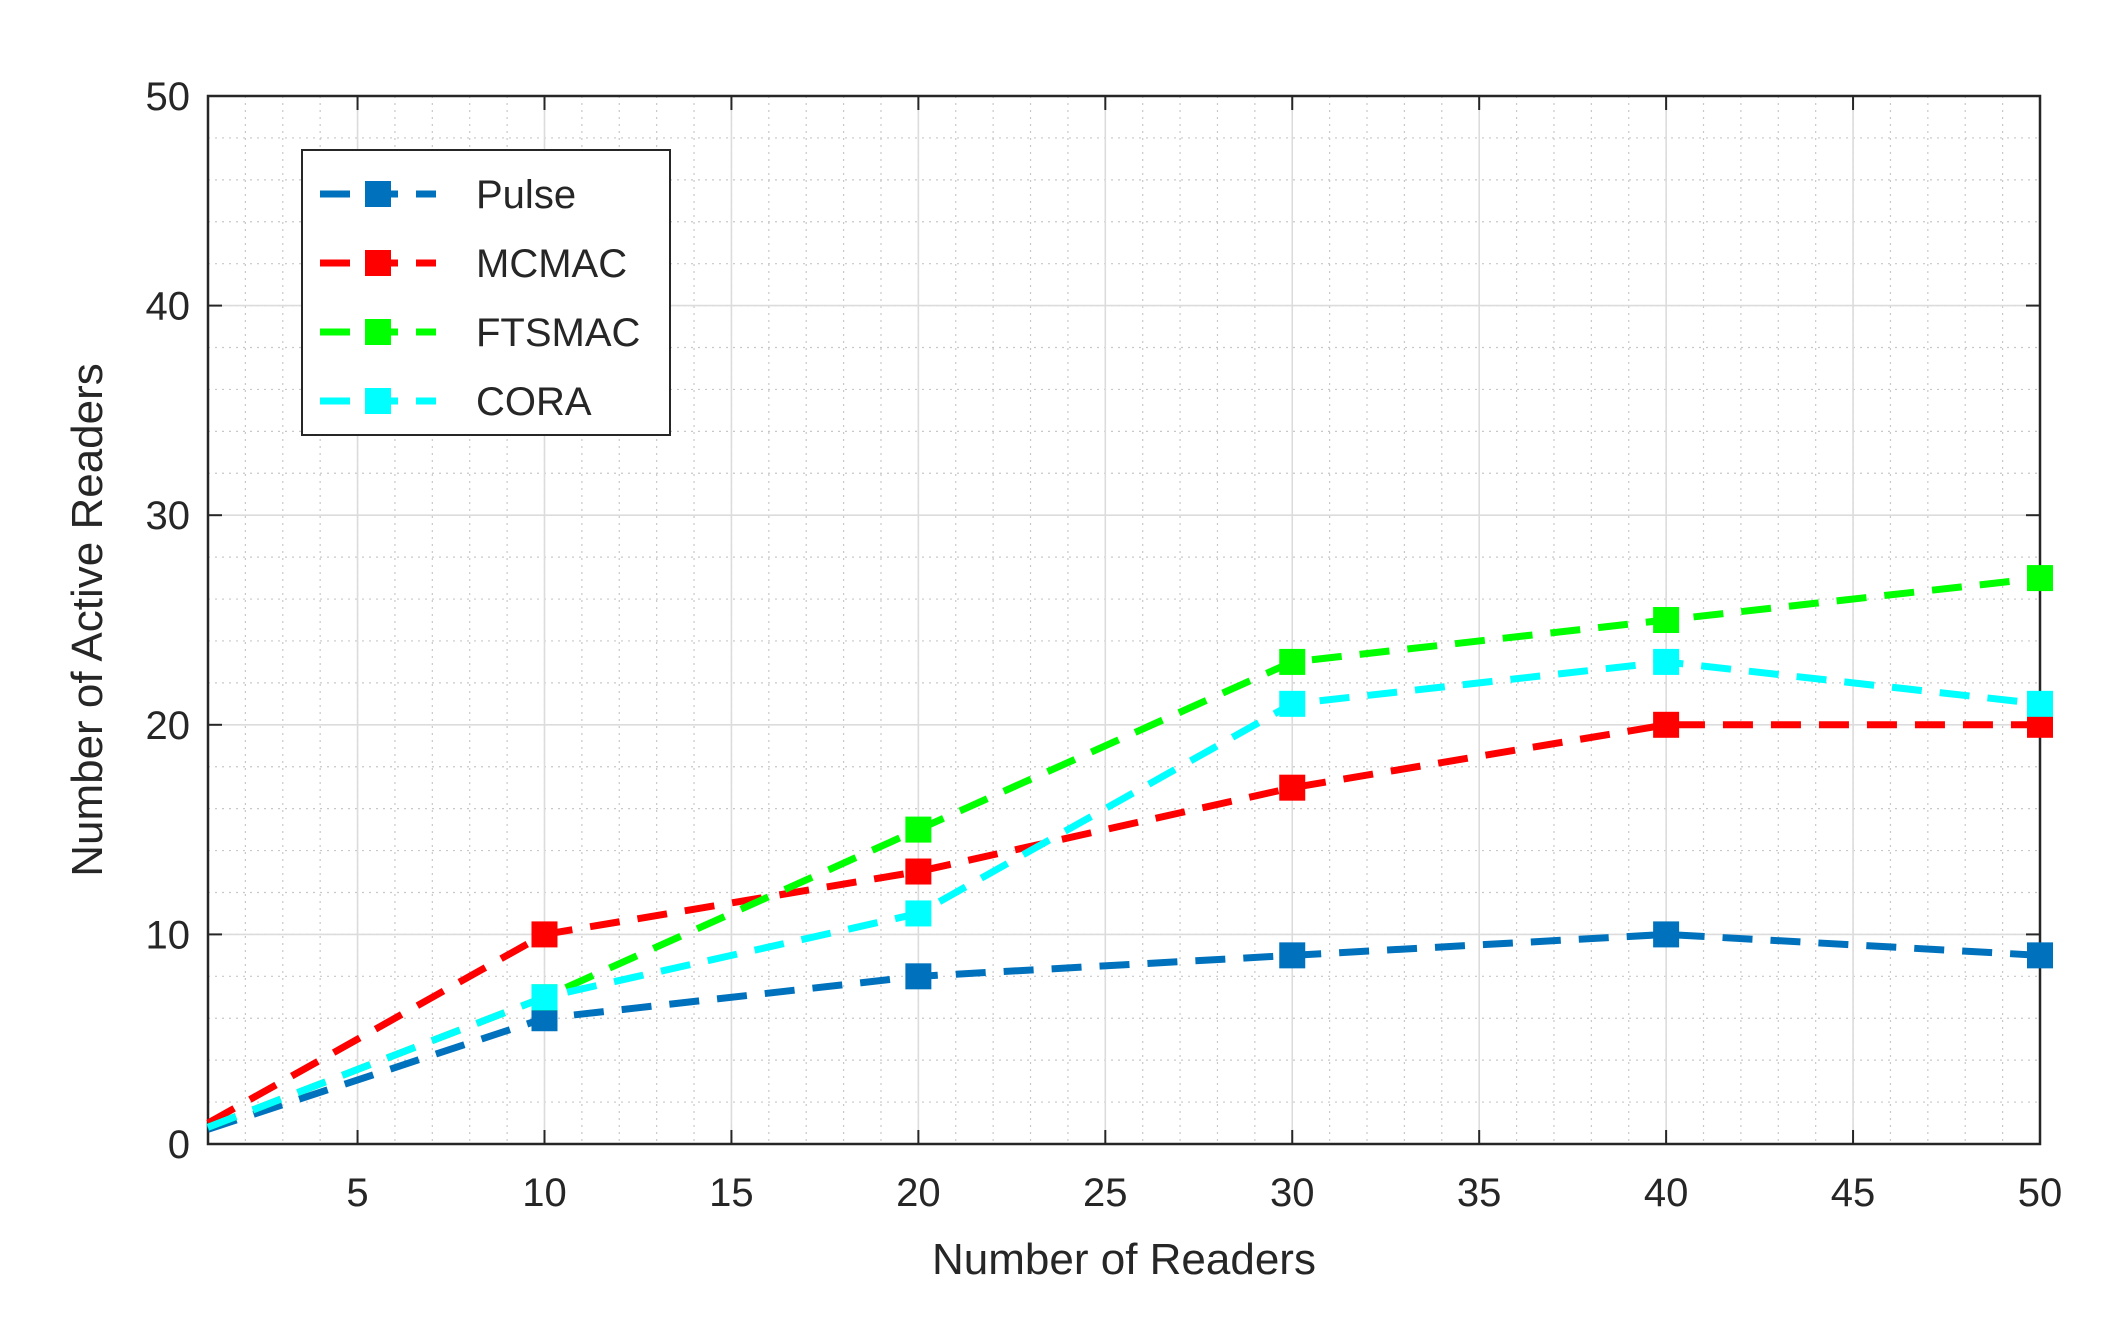 Image resolution: width=2116 pixels, height=1324 pixels. What do you see at coordinates (1853, 1193) in the screenshot?
I see `x-tick-label: 45` at bounding box center [1853, 1193].